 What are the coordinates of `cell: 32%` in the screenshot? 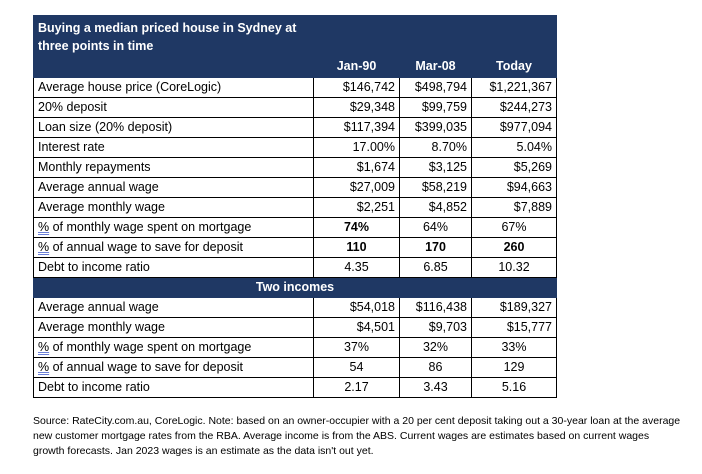 It's located at (435, 347).